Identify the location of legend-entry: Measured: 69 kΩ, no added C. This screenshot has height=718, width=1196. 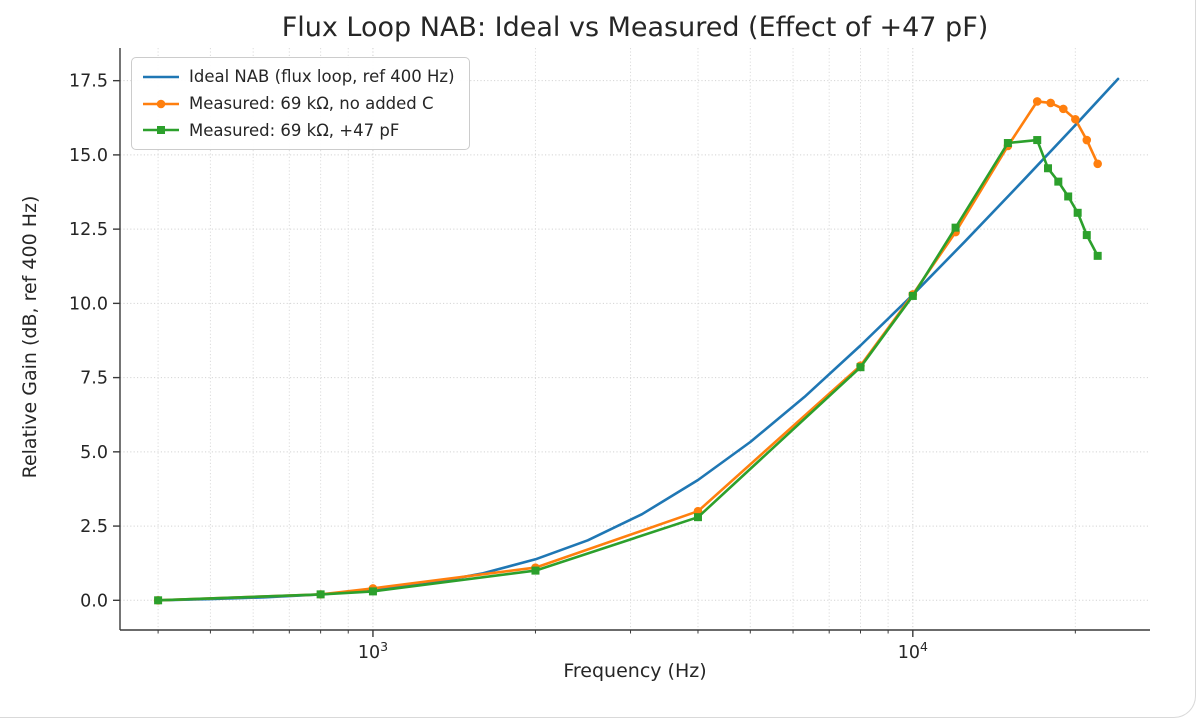
(298, 104).